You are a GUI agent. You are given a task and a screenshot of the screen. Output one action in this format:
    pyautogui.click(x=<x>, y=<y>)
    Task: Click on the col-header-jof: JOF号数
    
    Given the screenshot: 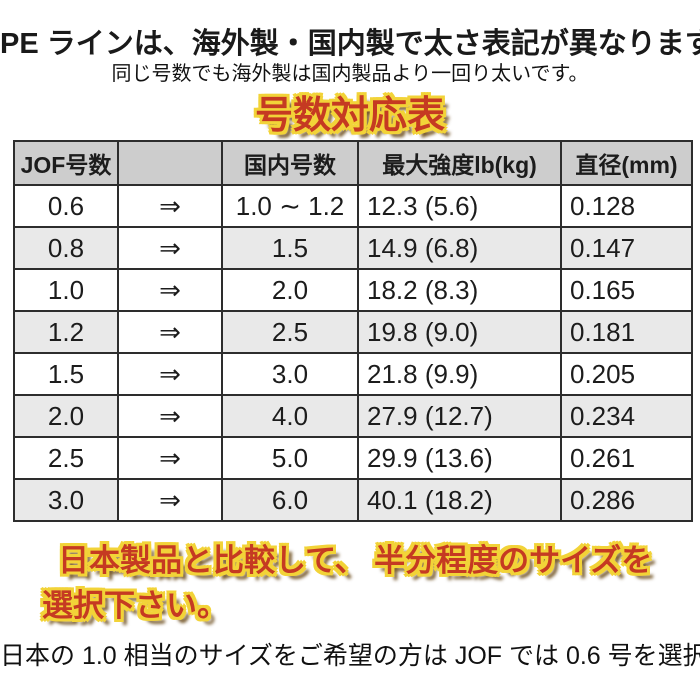 What is the action you would take?
    pyautogui.click(x=66, y=163)
    